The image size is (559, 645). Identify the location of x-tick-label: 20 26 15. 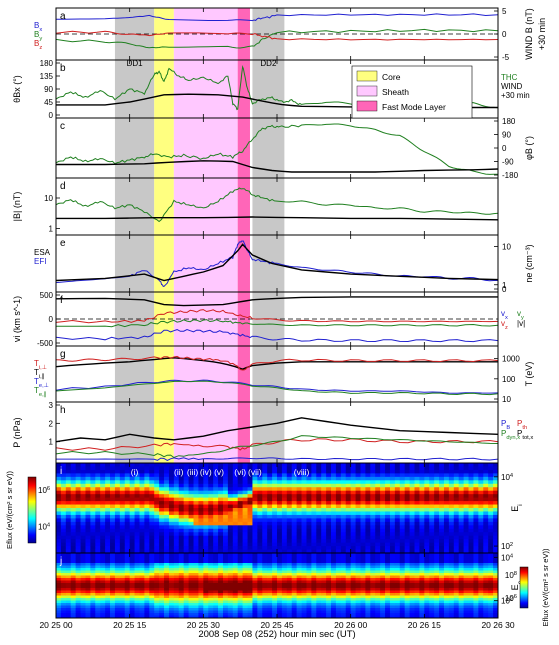
(424, 625).